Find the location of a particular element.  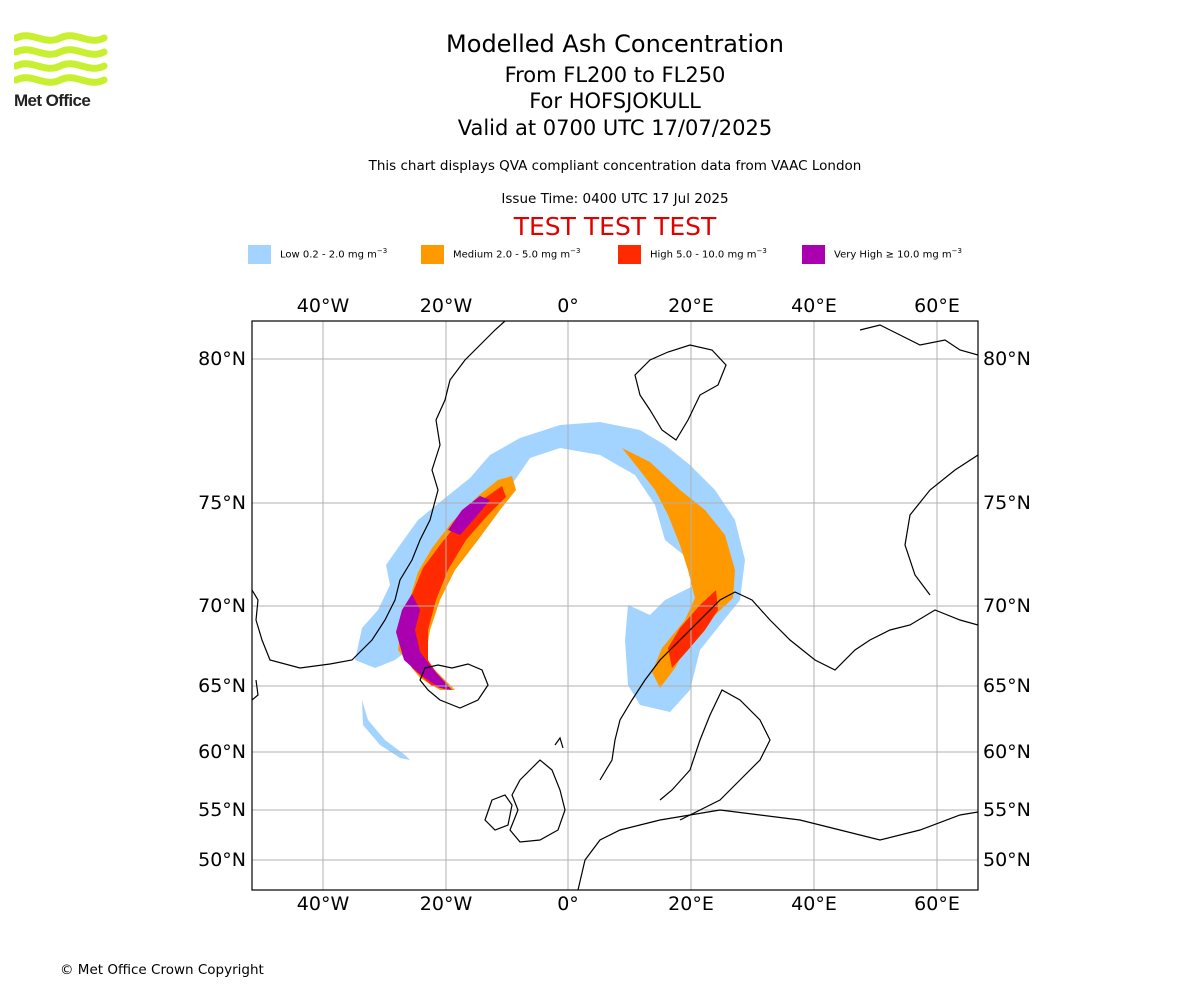

coast-greenland is located at coordinates (379, 495).